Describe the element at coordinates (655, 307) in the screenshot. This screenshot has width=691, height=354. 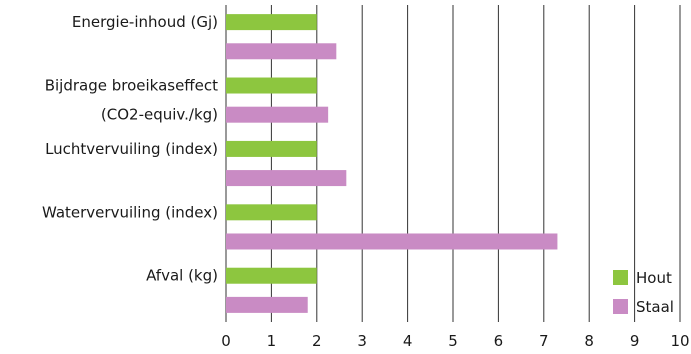
I see `legend-label-staal: Staal` at that location.